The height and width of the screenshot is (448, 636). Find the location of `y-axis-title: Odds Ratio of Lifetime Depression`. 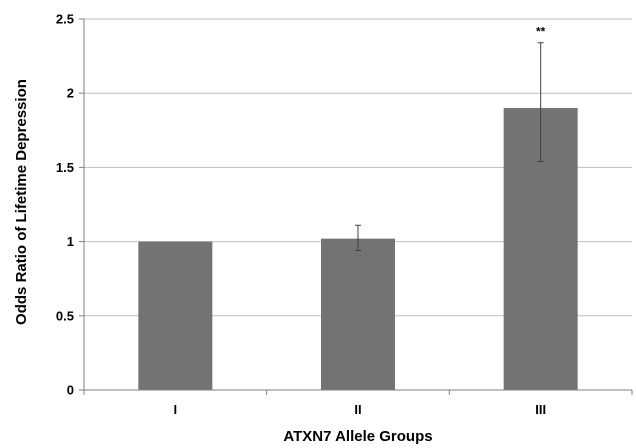

y-axis-title: Odds Ratio of Lifetime Depression is located at coordinates (21, 202).